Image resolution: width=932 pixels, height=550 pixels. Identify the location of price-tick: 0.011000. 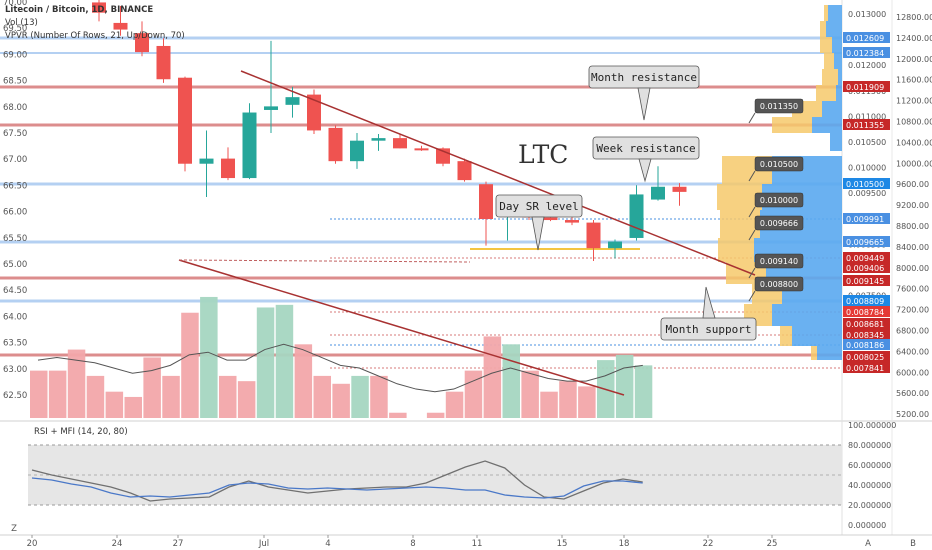
(867, 116).